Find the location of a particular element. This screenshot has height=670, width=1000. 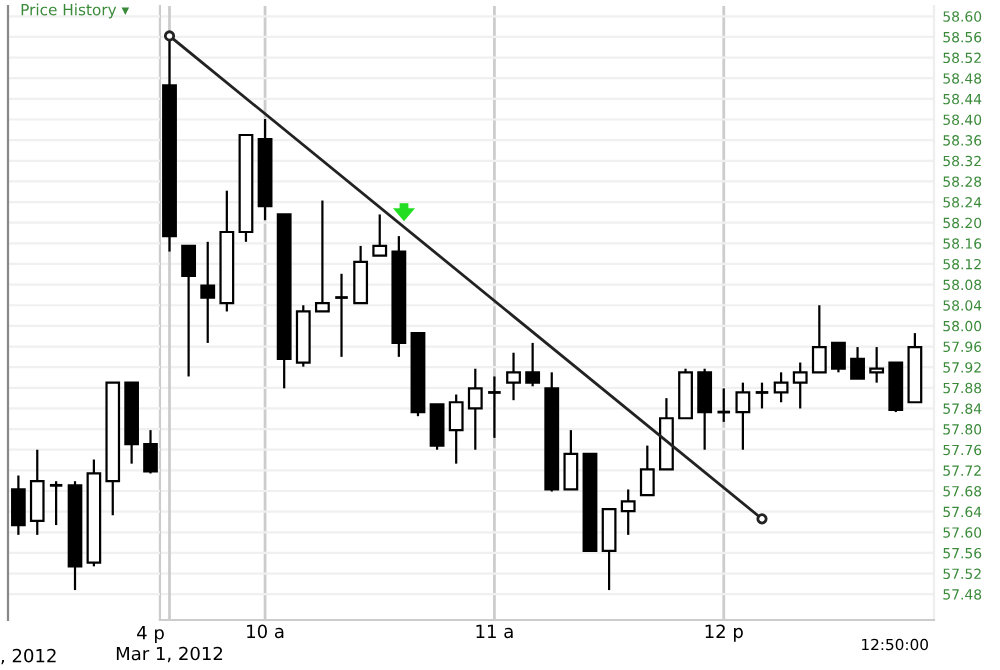

ref-line-label: Mar 1, 2012 is located at coordinates (169, 654).